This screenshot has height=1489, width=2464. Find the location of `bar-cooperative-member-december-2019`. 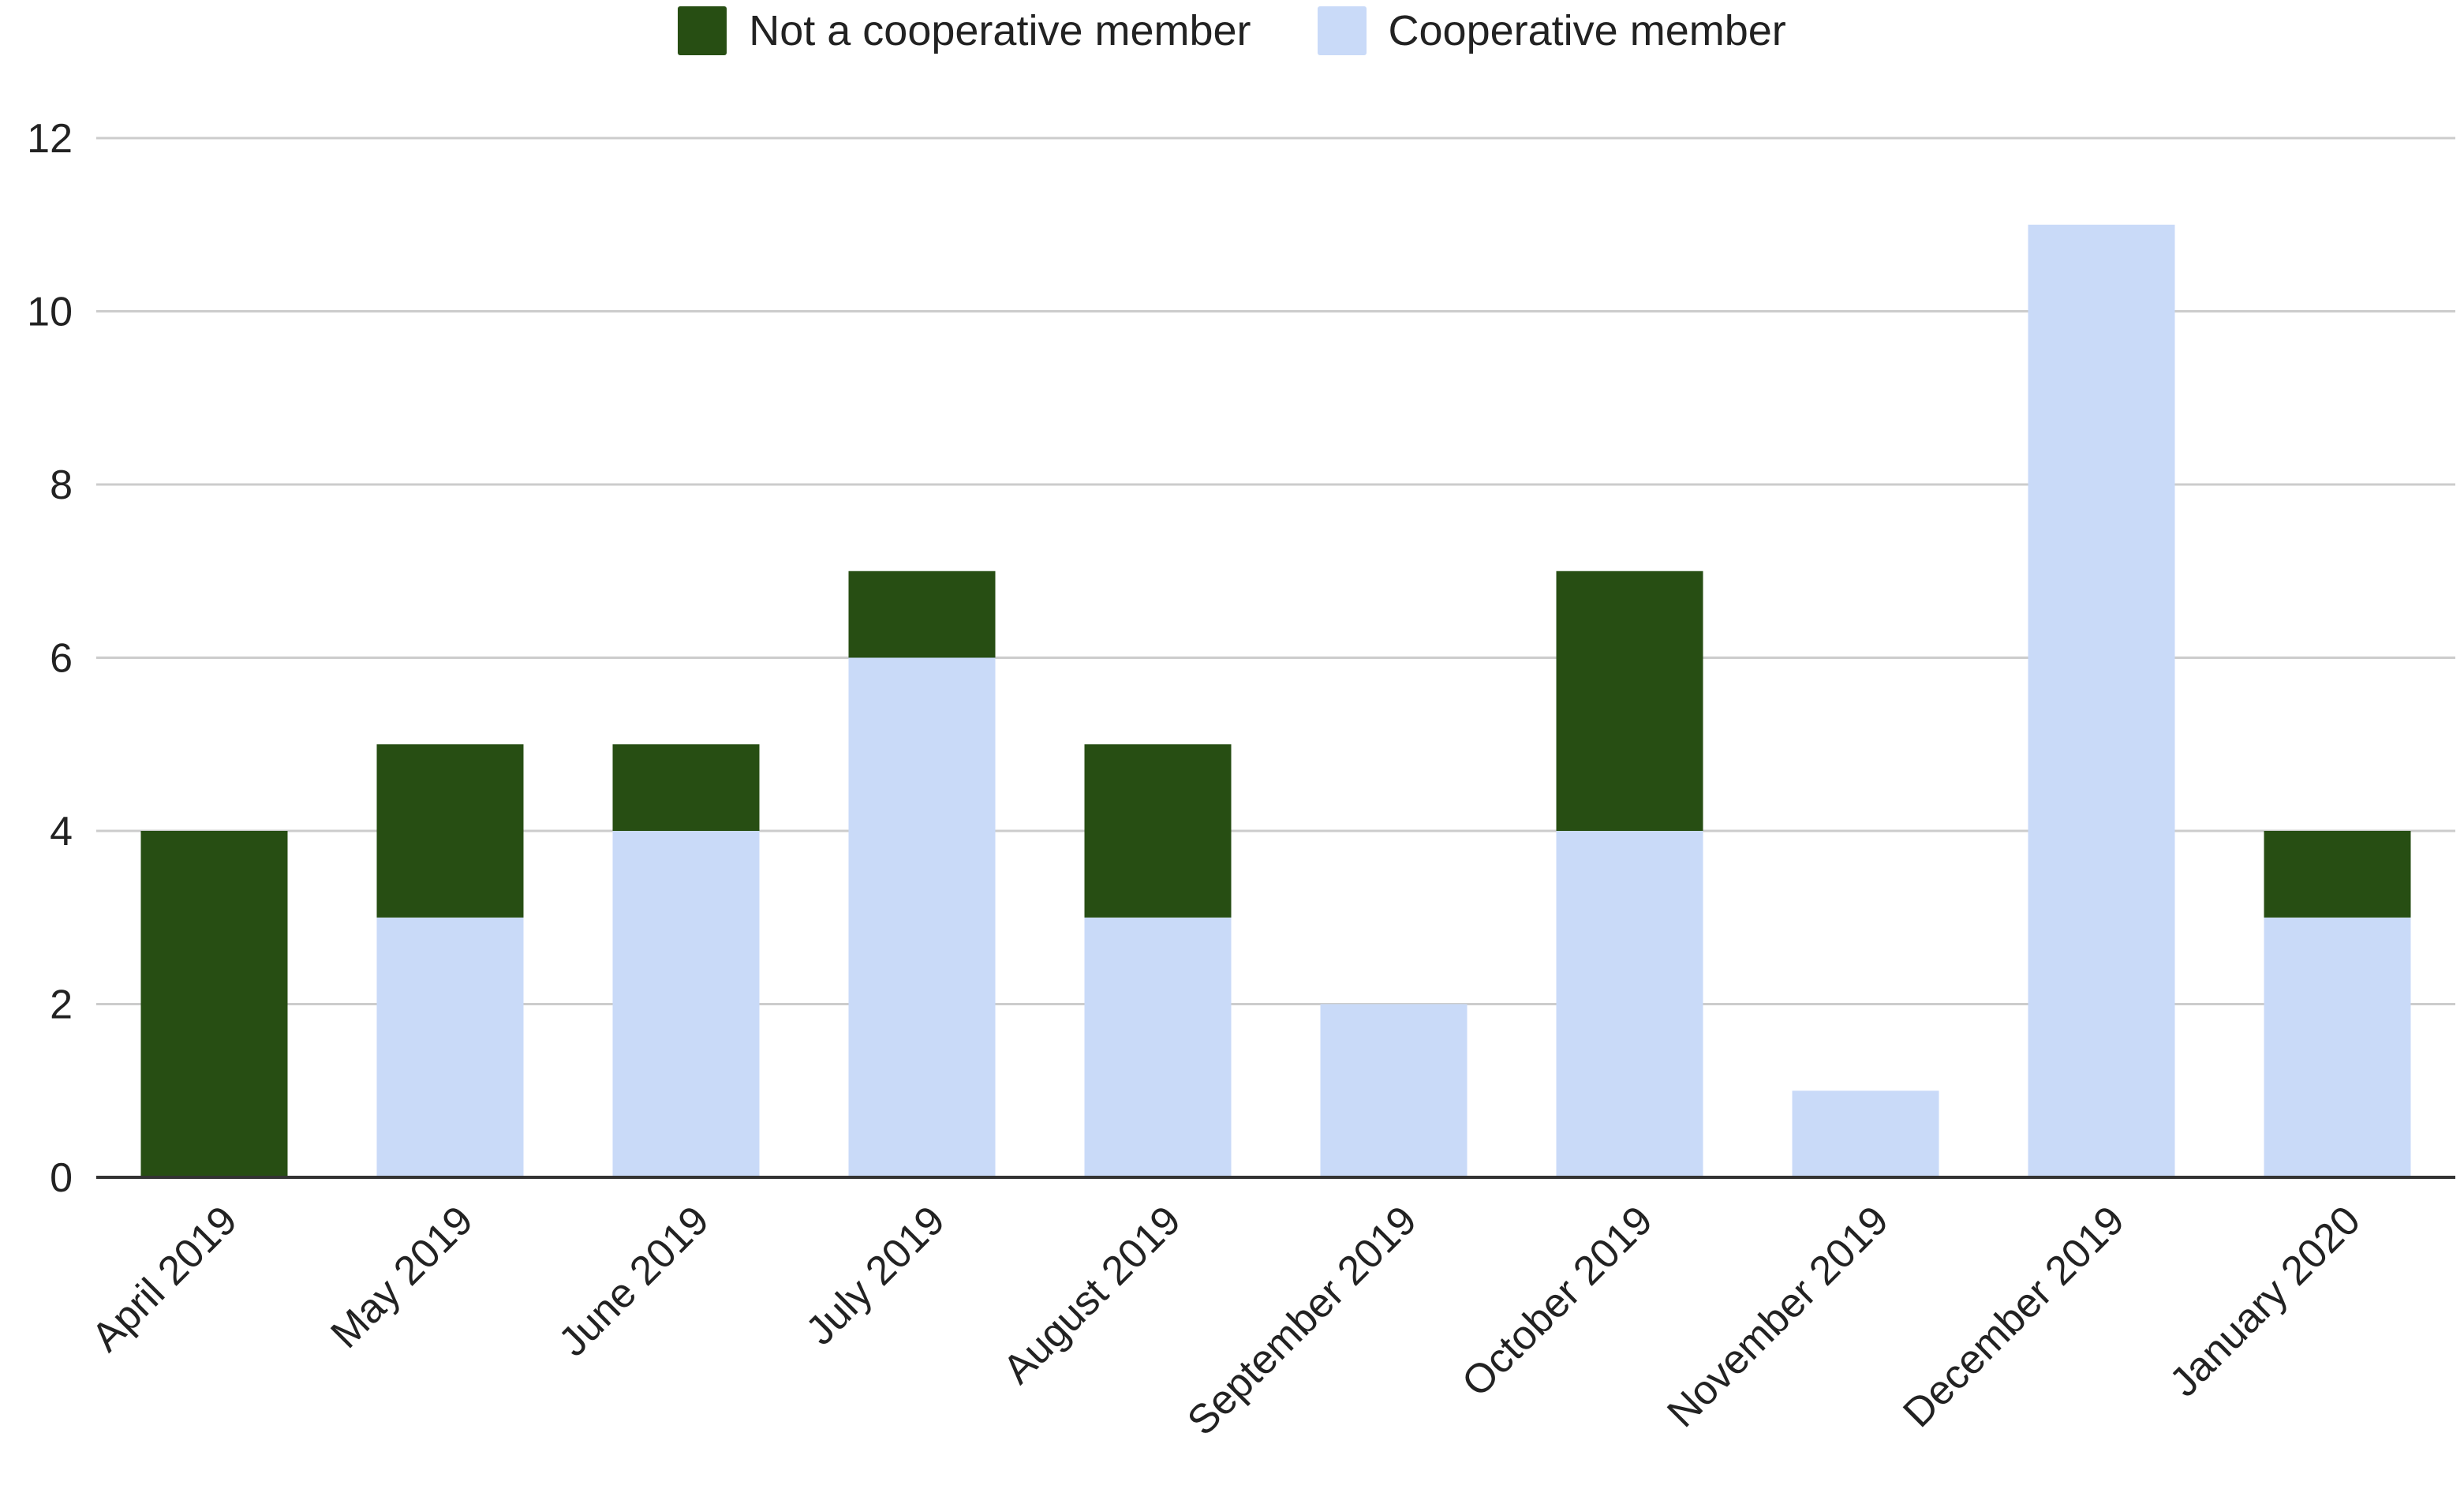

bar-cooperative-member-december-2019 is located at coordinates (2101, 700).